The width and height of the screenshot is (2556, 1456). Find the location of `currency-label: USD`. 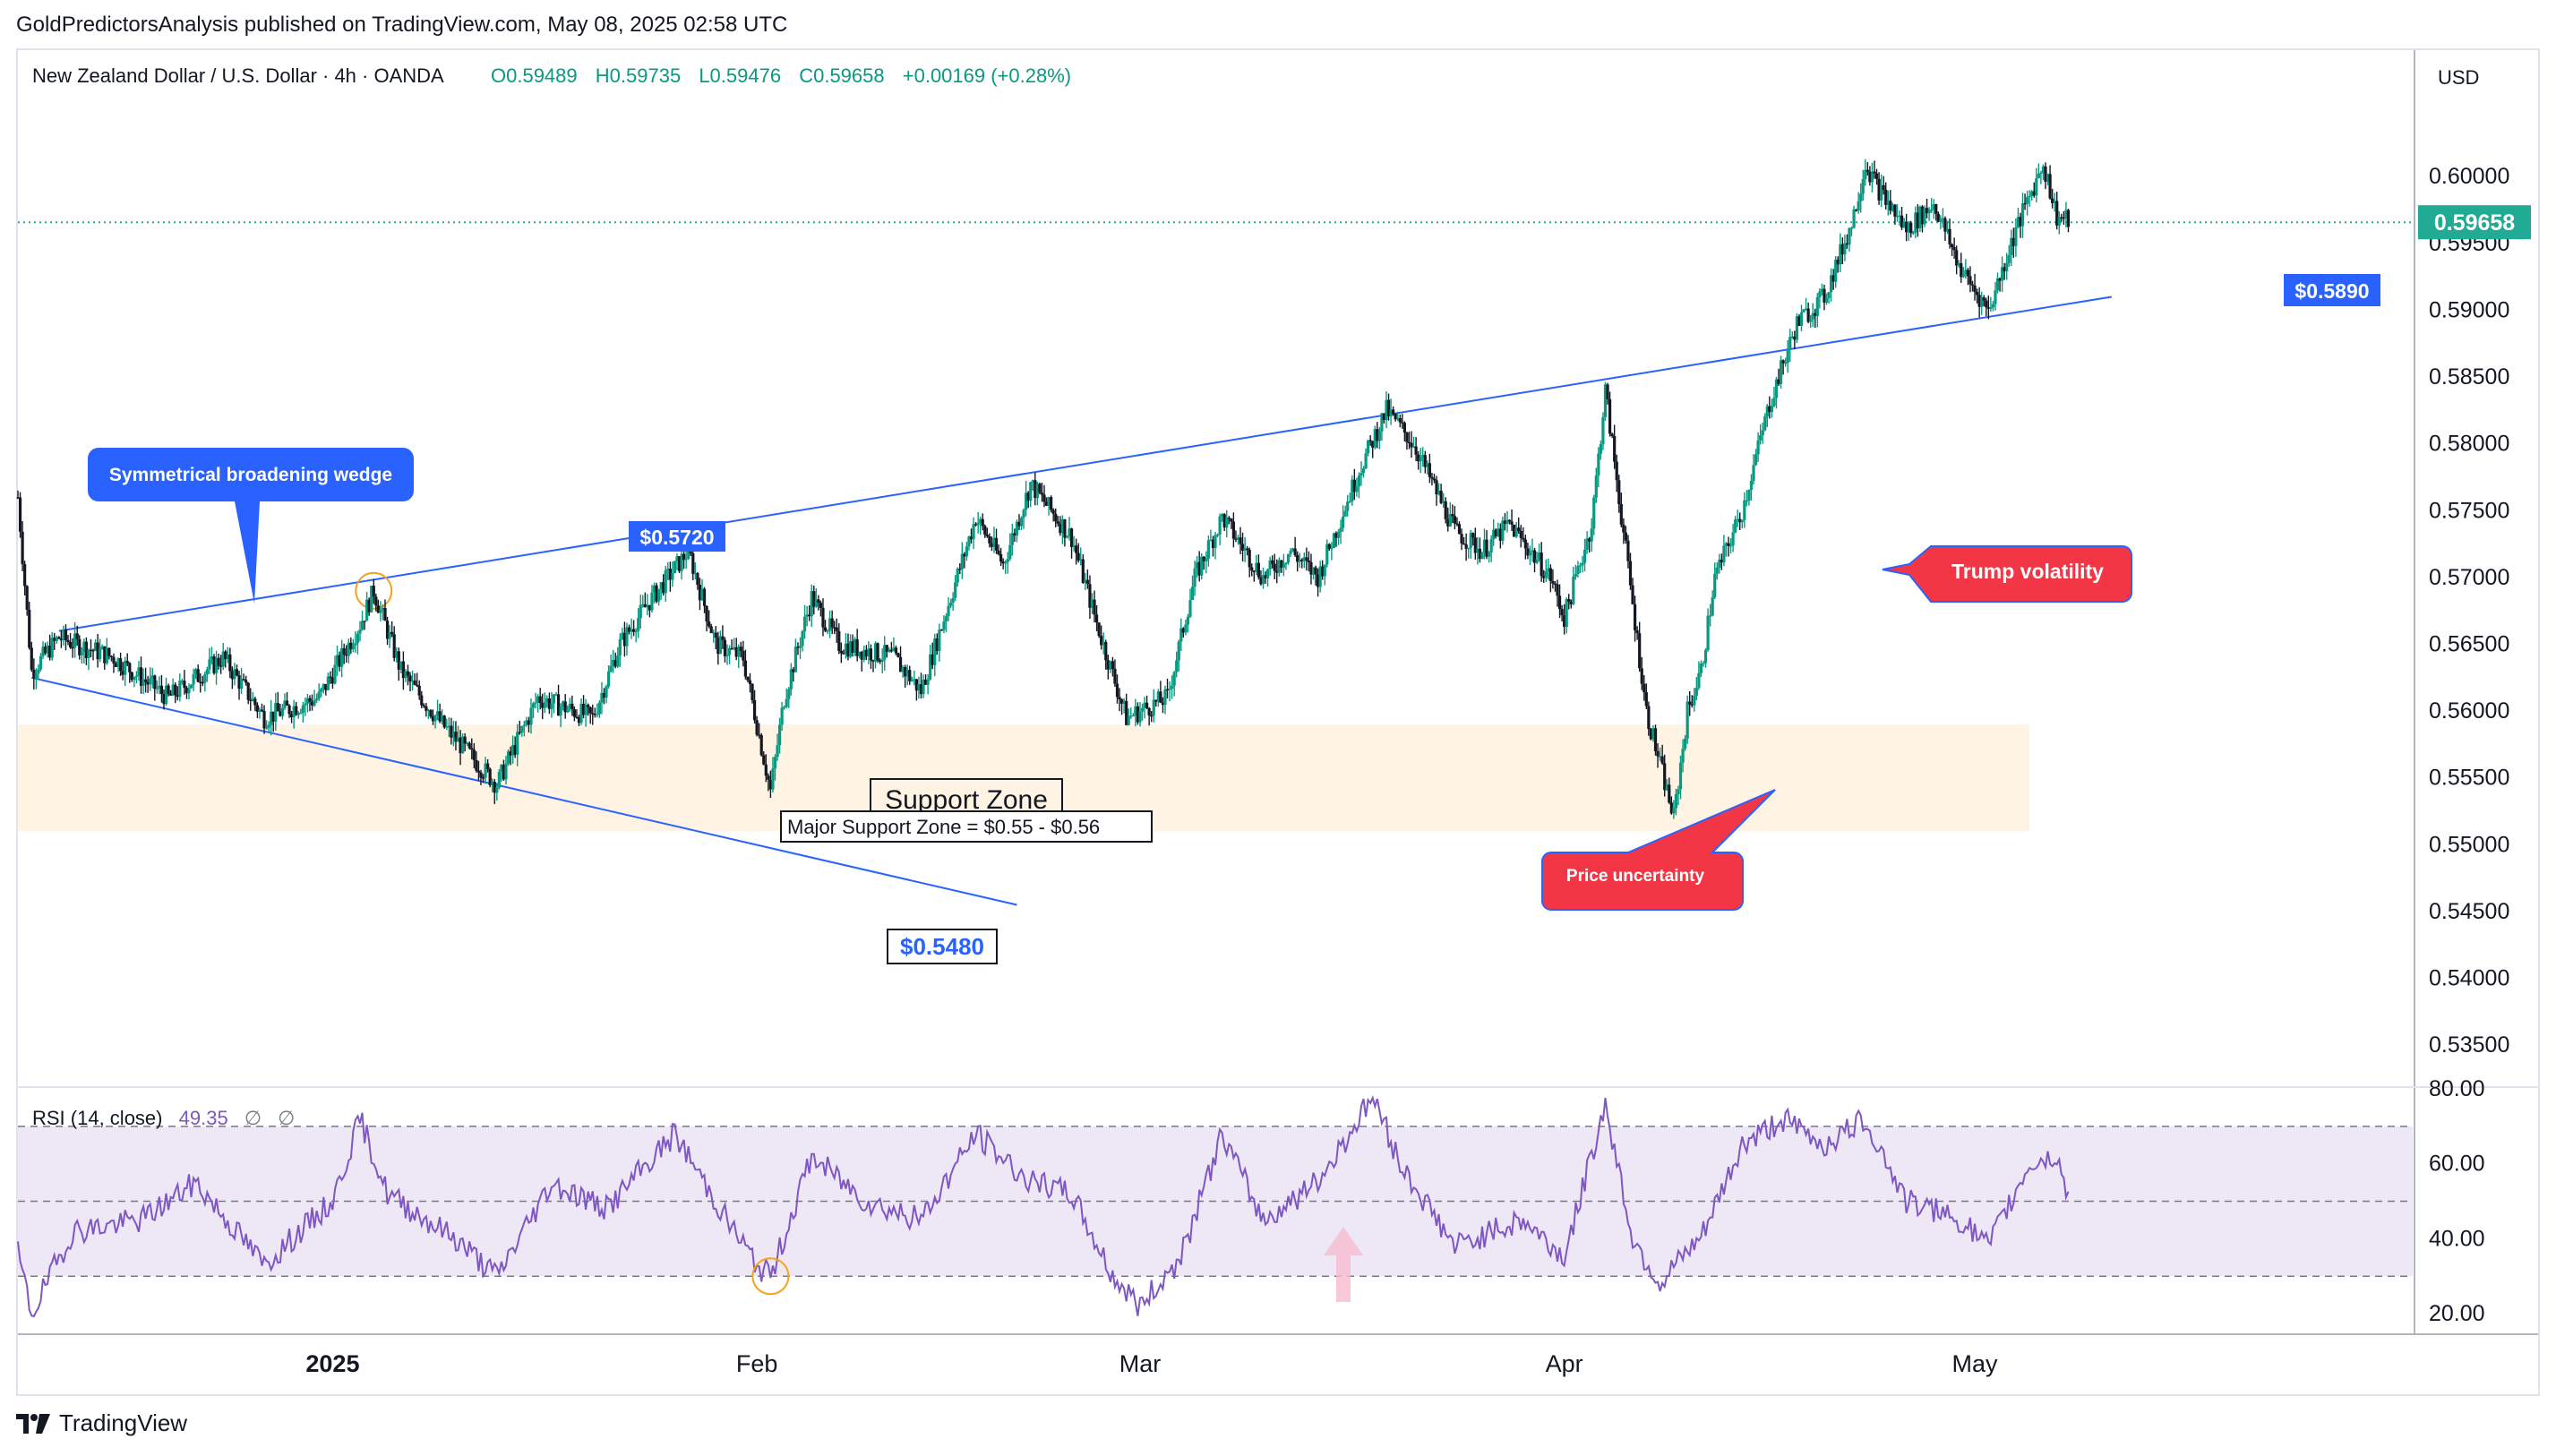

currency-label: USD is located at coordinates (2458, 77).